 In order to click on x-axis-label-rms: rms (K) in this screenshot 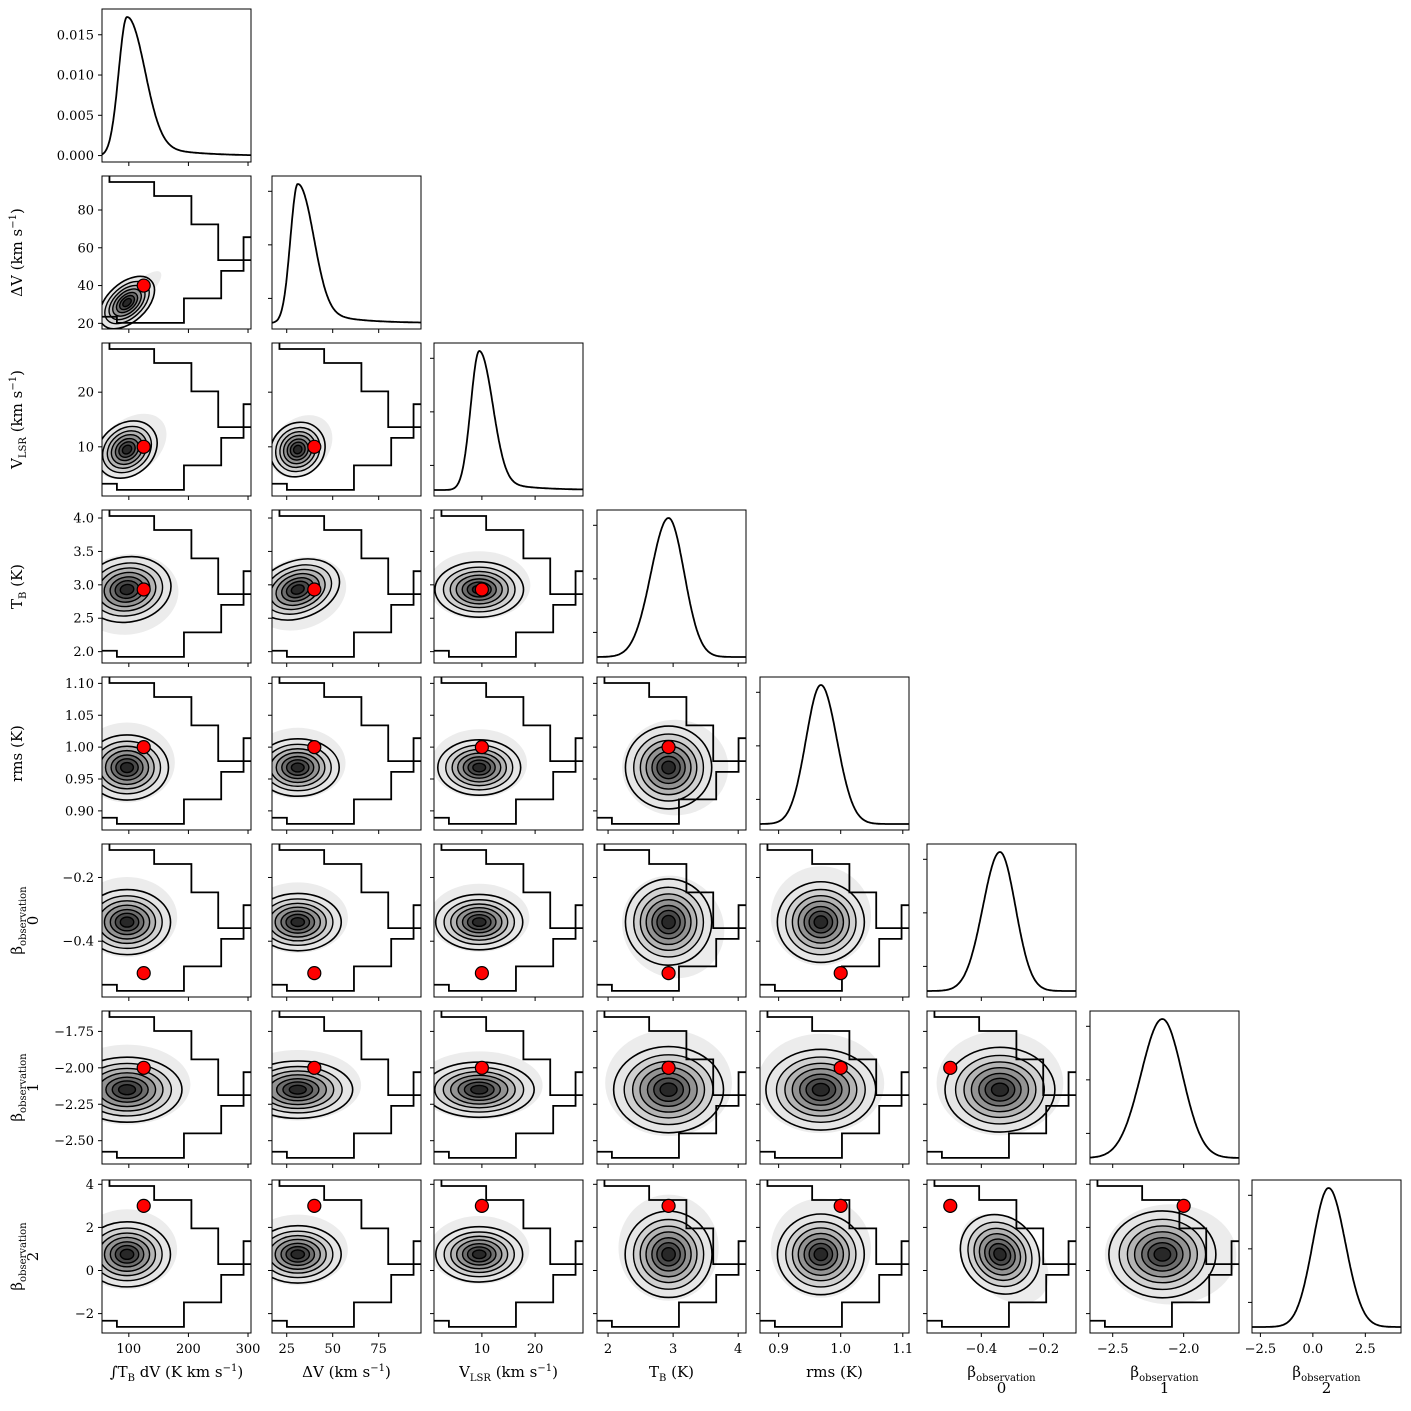, I will do `click(834, 1372)`.